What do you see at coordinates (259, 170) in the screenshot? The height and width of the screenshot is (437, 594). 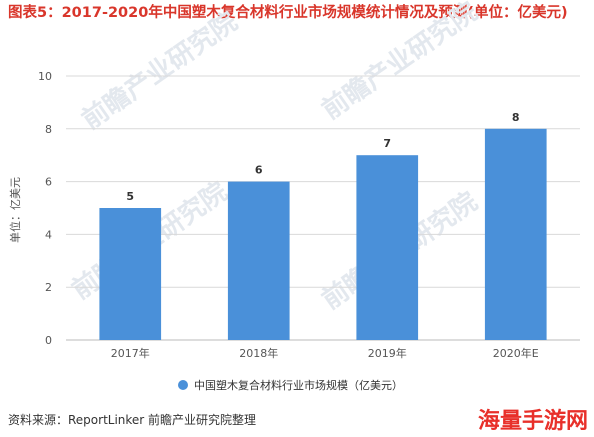 I see `data-label: 6` at bounding box center [259, 170].